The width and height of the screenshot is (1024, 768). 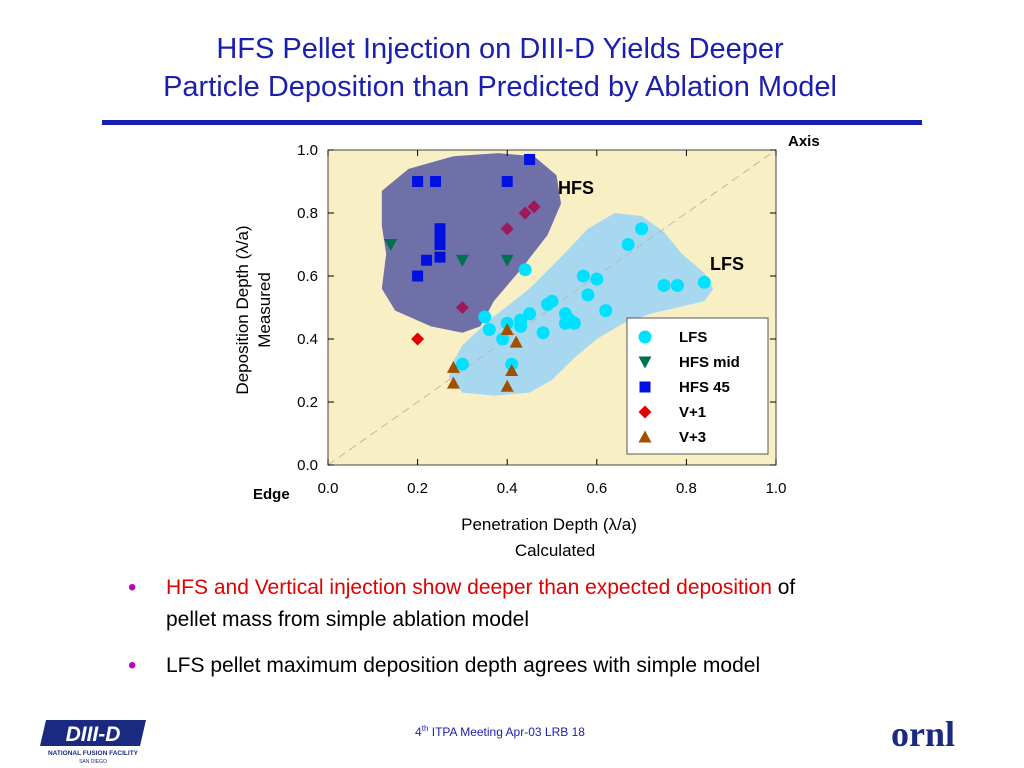 I want to click on x-axis-label-line-2: Calculated, so click(x=555, y=550).